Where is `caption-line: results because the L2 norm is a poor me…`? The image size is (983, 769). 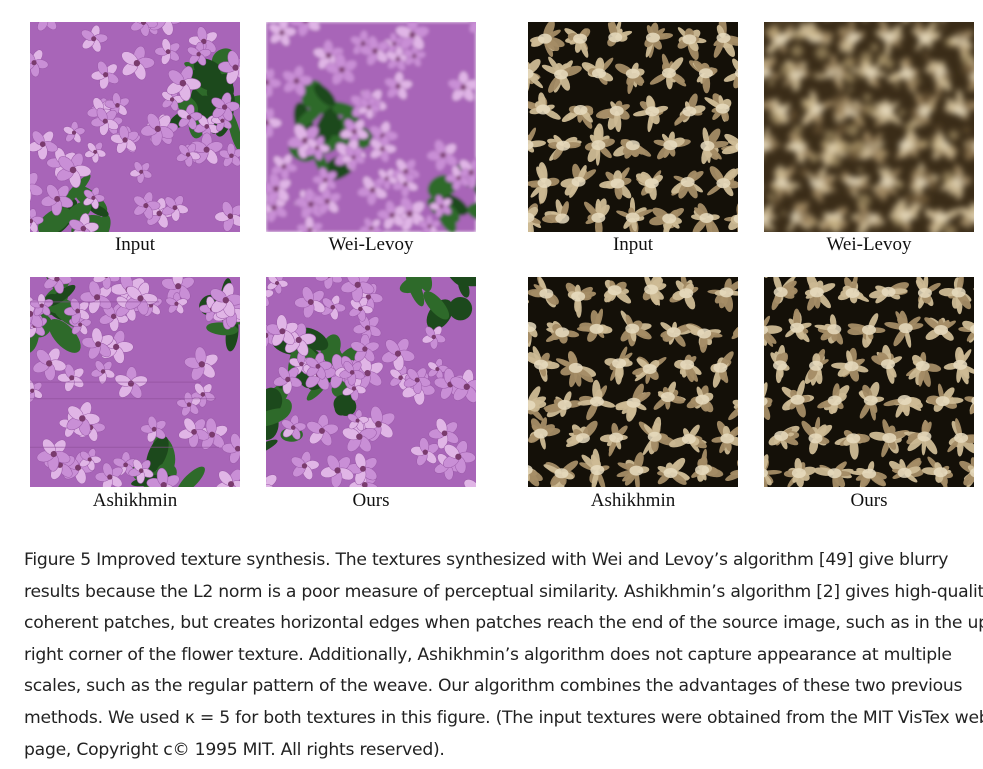 caption-line: results because the L2 norm is a poor me… is located at coordinates (503, 591).